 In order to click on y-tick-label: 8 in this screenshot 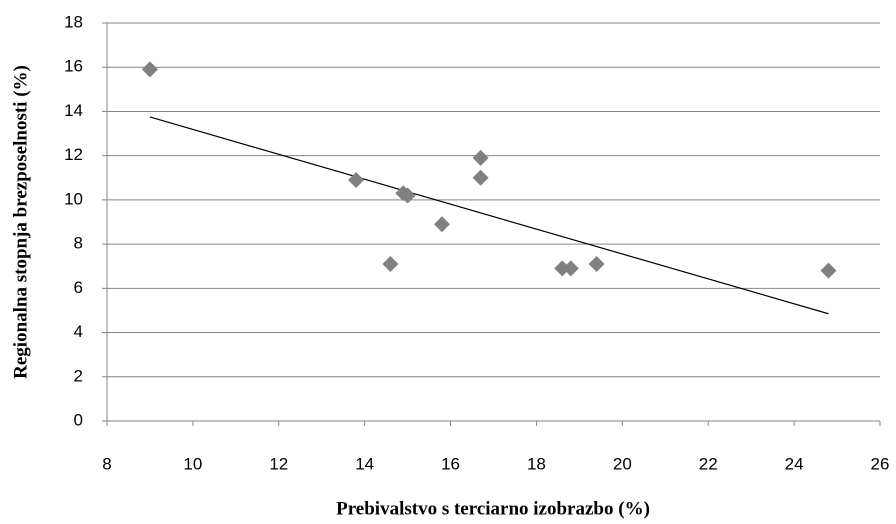, I will do `click(78, 243)`.